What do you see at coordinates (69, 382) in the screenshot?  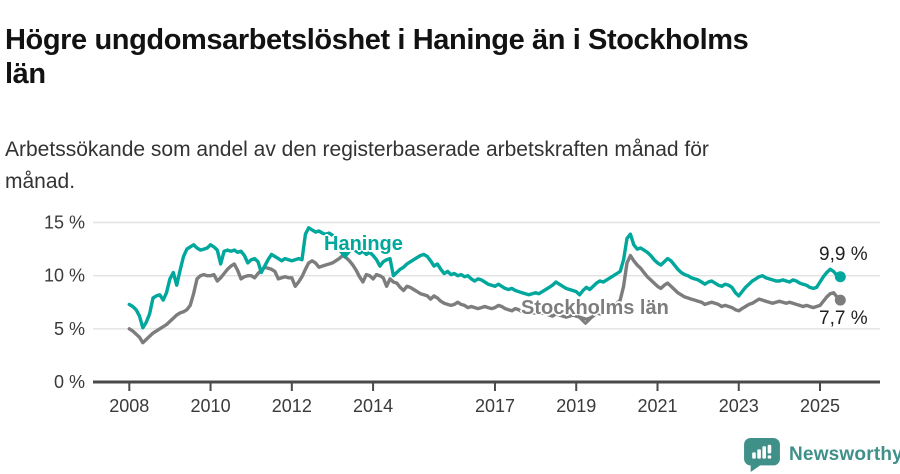 I see `y-axis-tick-label: 0 %` at bounding box center [69, 382].